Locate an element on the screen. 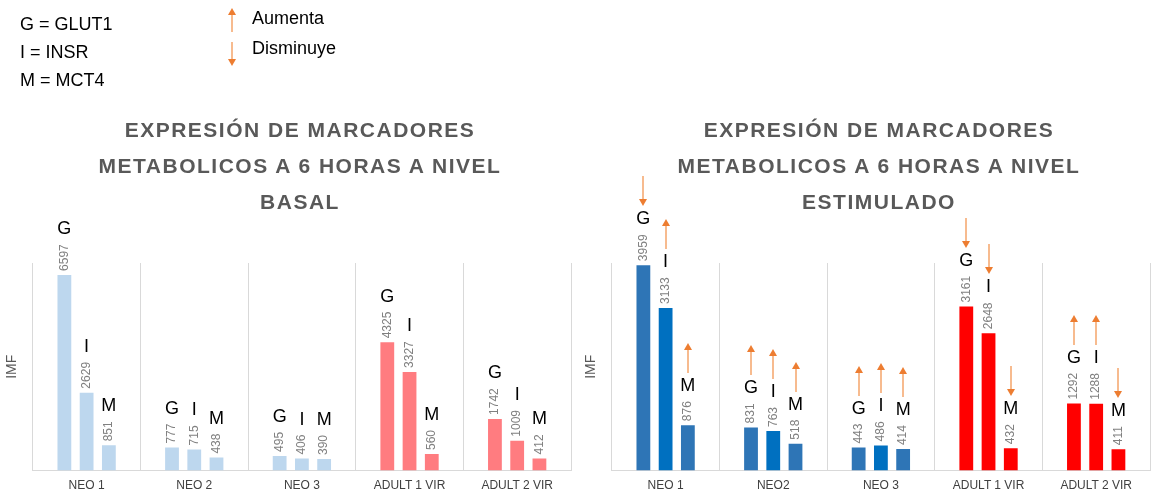 The height and width of the screenshot is (501, 1158). data-label: 3959 is located at coordinates (642, 248).